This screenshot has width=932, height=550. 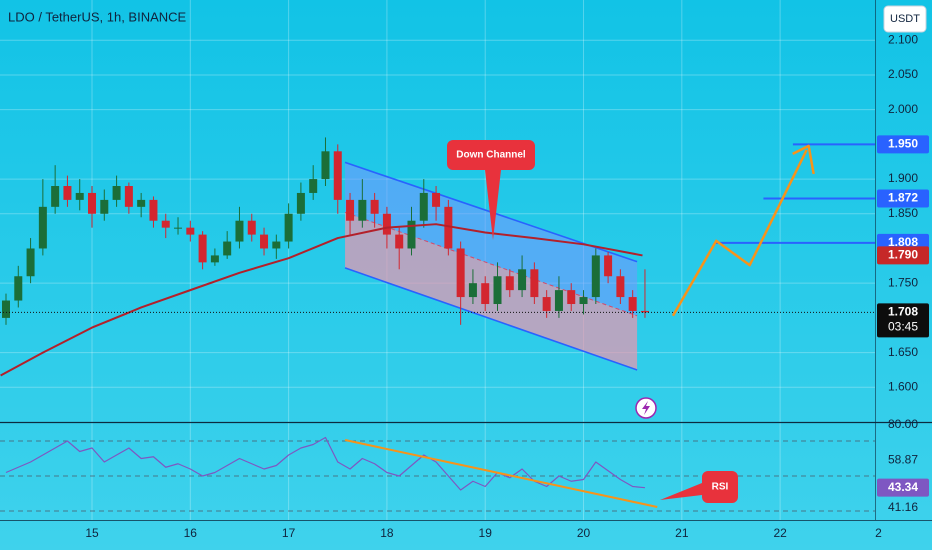 What do you see at coordinates (97, 16) in the screenshot?
I see `symbol-title: LDO / TetherUS, 1h, BINANCE` at bounding box center [97, 16].